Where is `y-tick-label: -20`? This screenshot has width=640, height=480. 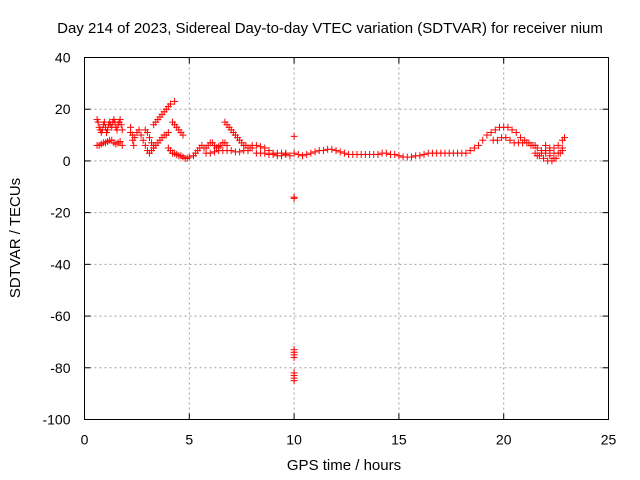 y-tick-label: -20 is located at coordinates (60, 213).